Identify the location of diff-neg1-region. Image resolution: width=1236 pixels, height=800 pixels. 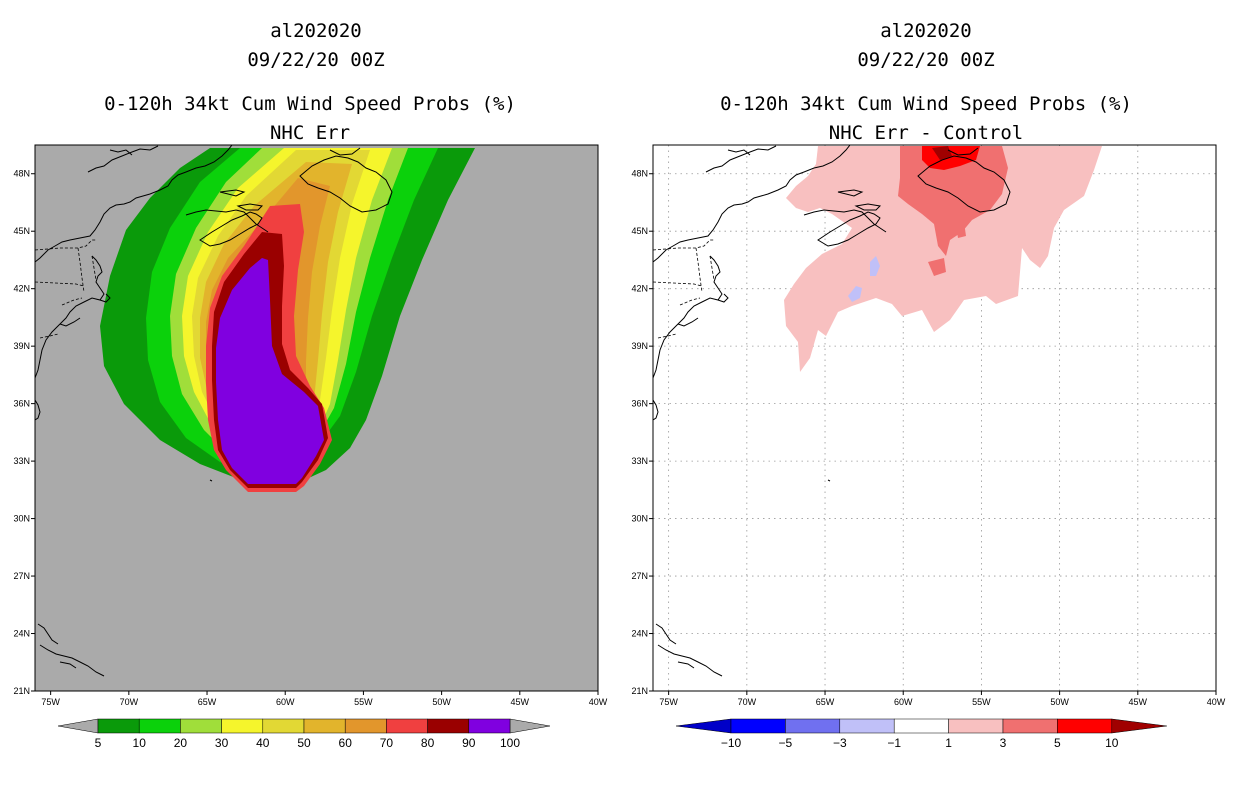
(875, 266).